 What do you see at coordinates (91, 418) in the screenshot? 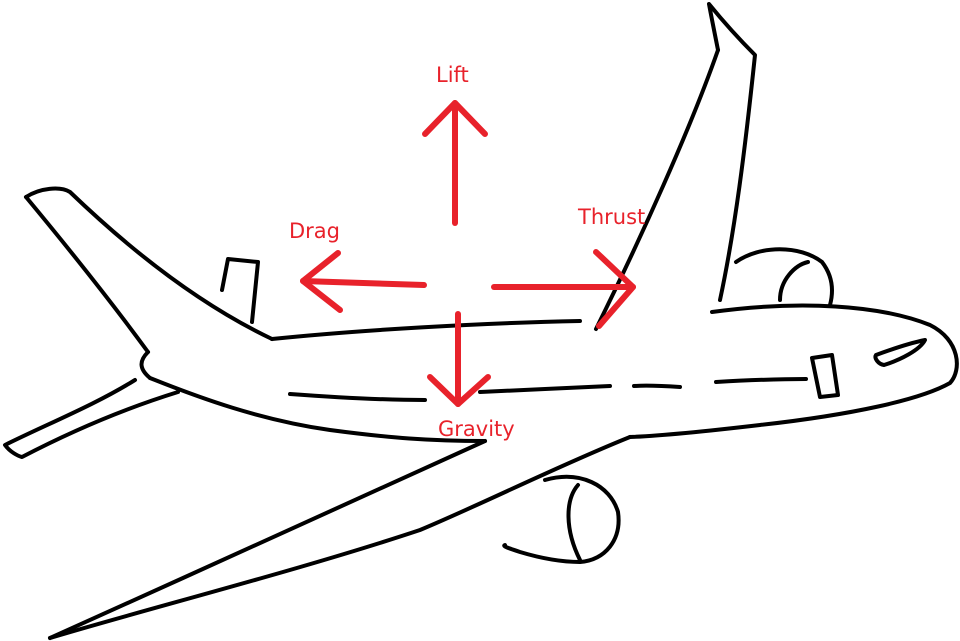
I see `lower-stabilizer` at bounding box center [91, 418].